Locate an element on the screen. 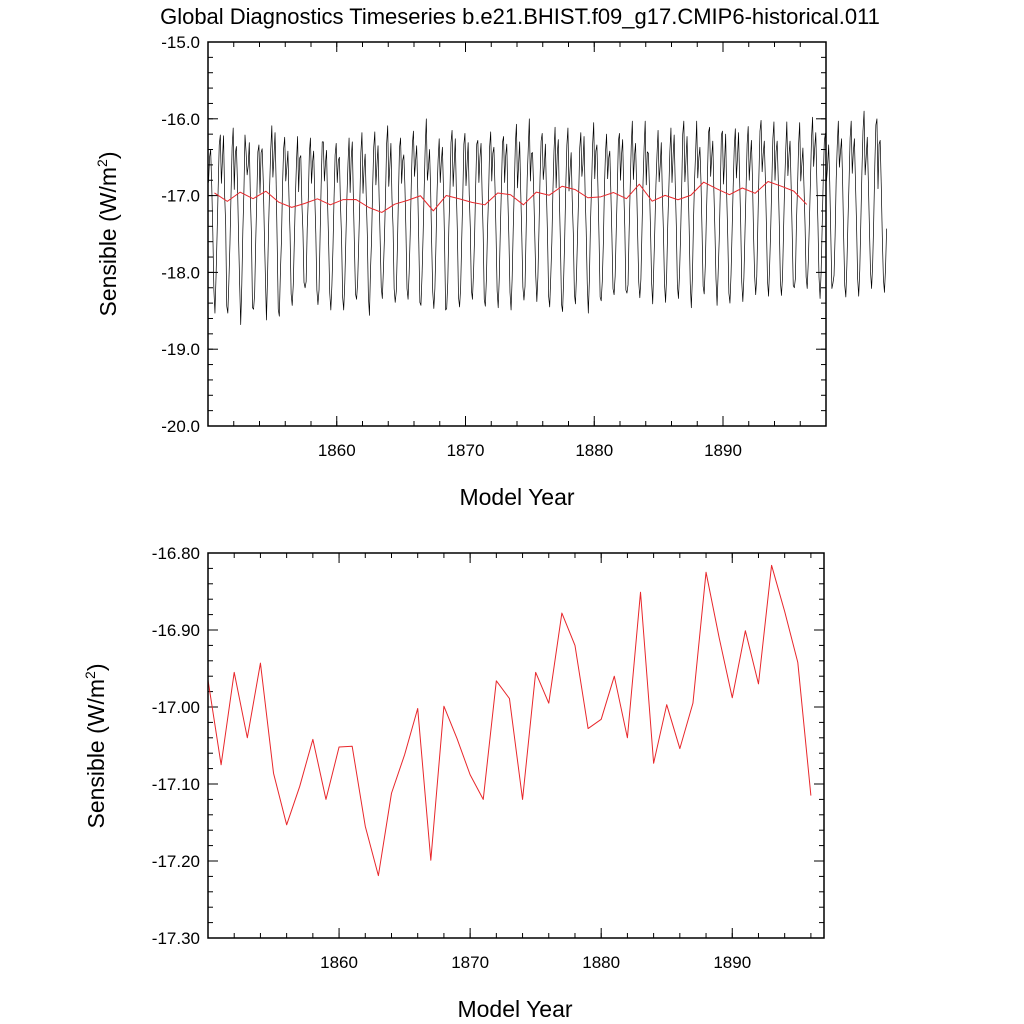  top-x-tick-label: 1860 is located at coordinates (337, 450).